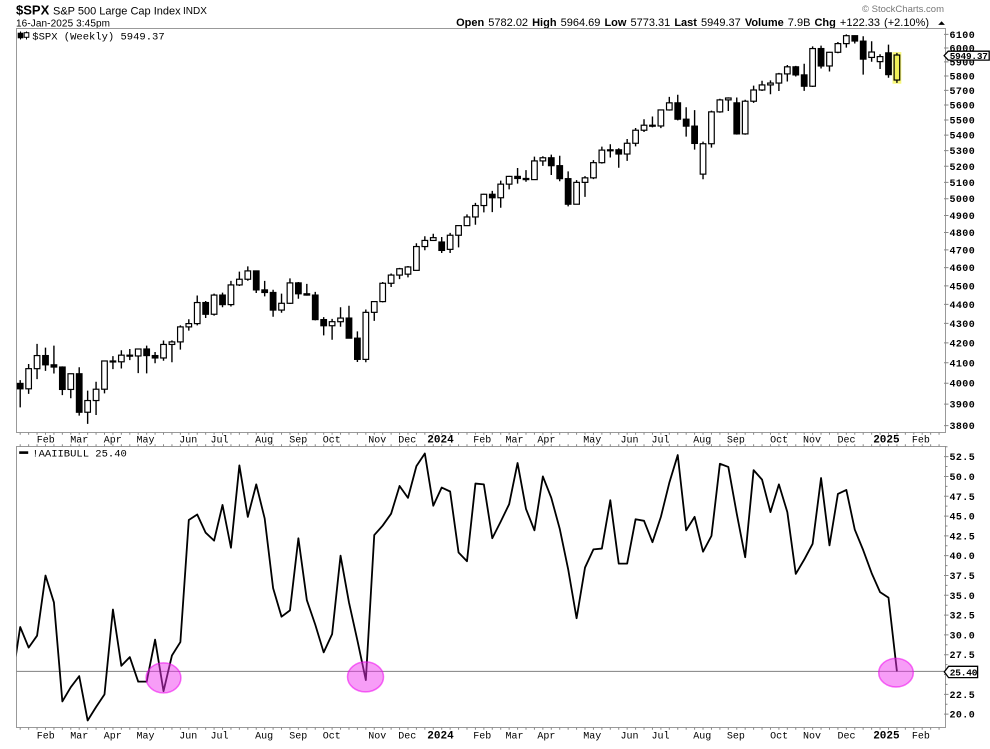 This screenshot has height=749, width=990. What do you see at coordinates (963, 107) in the screenshot?
I see `svg-text: 5600` at bounding box center [963, 107].